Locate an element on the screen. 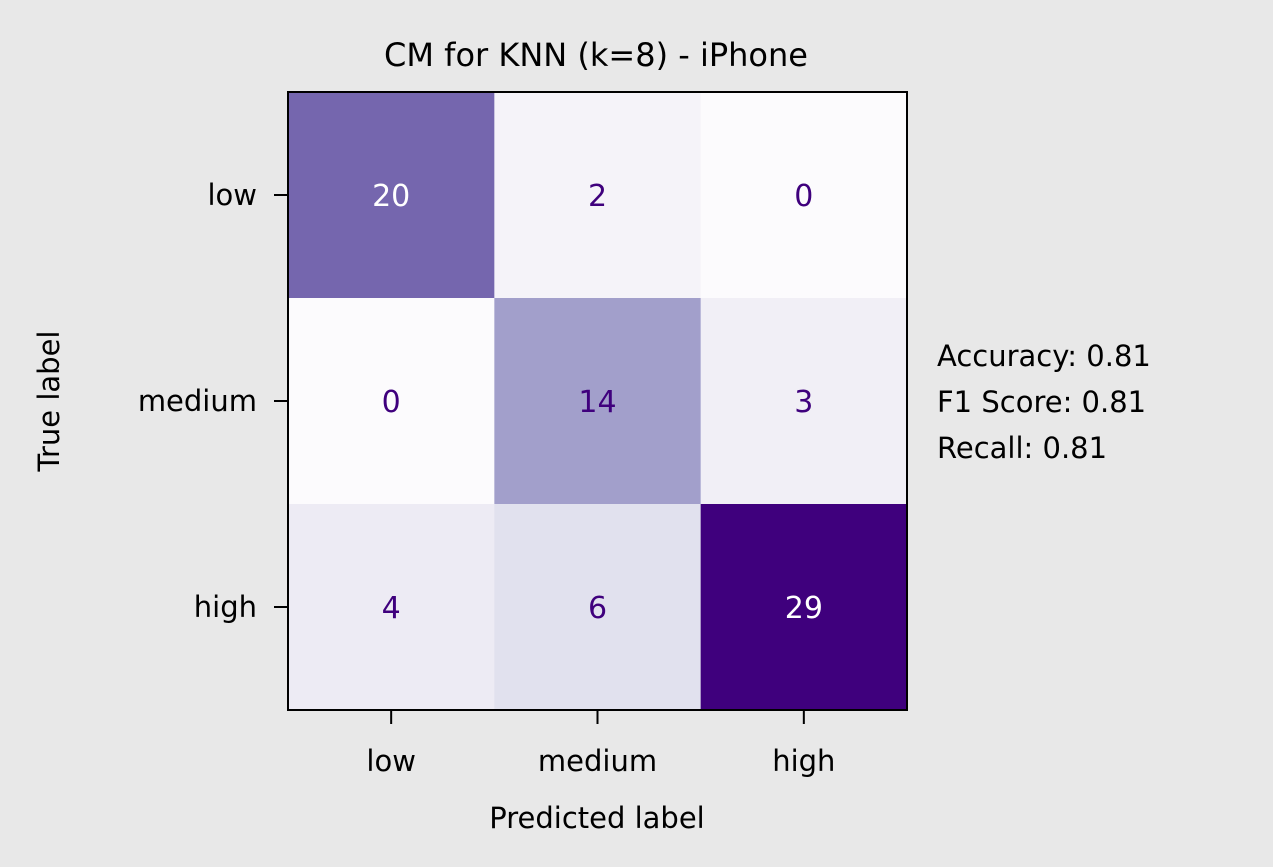 This screenshot has width=1273, height=867. cell-value-label: 20 is located at coordinates (391, 196).